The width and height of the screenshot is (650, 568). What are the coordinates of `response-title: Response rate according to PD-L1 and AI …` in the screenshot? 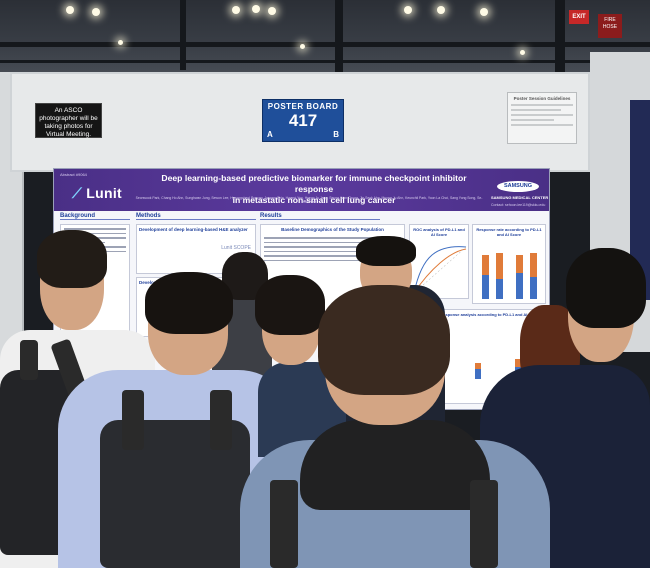 It's located at (509, 232).